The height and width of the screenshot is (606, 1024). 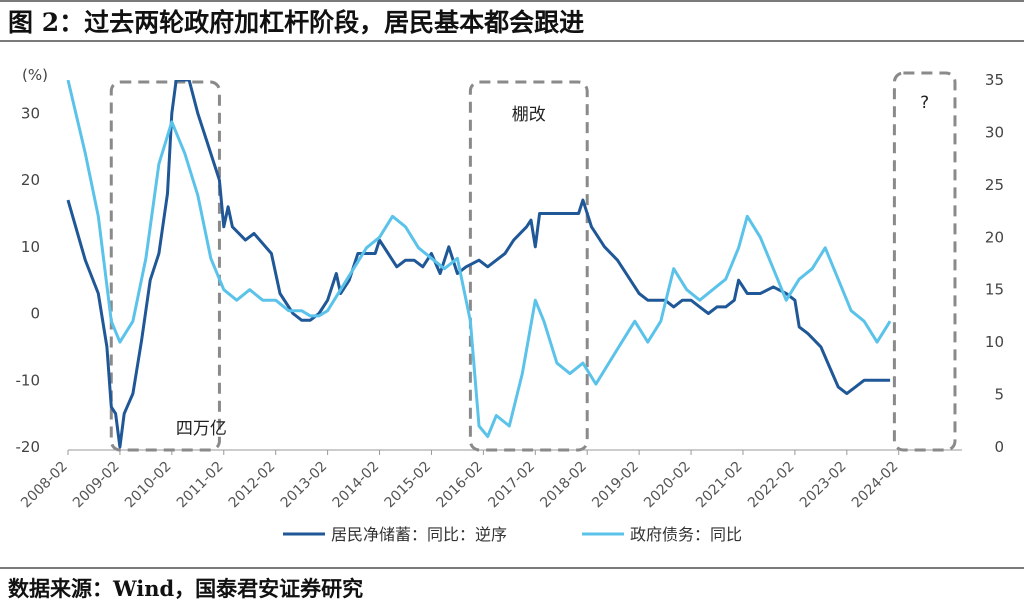 What do you see at coordinates (667, 485) in the screenshot?
I see `x-axis-tick-label: 2020-02` at bounding box center [667, 485].